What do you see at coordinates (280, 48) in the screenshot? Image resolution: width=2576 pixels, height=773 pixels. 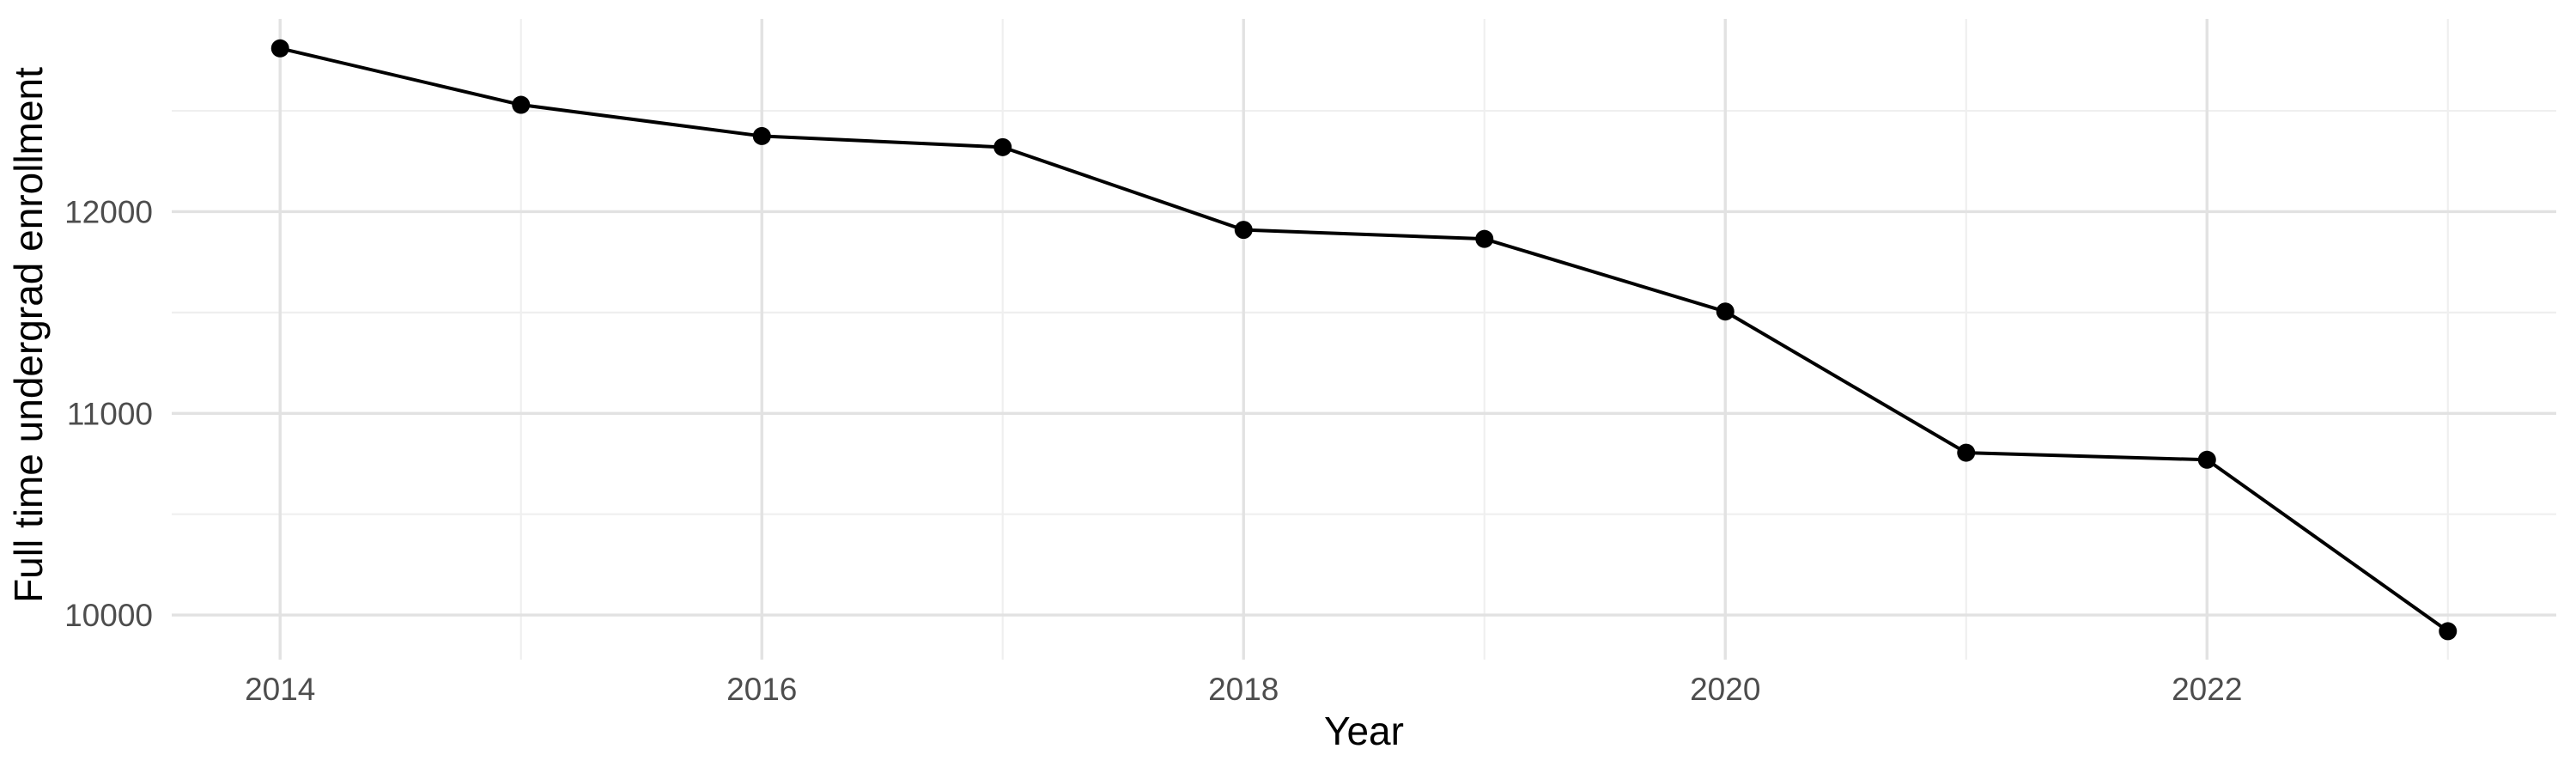 I see `data-point-2014` at bounding box center [280, 48].